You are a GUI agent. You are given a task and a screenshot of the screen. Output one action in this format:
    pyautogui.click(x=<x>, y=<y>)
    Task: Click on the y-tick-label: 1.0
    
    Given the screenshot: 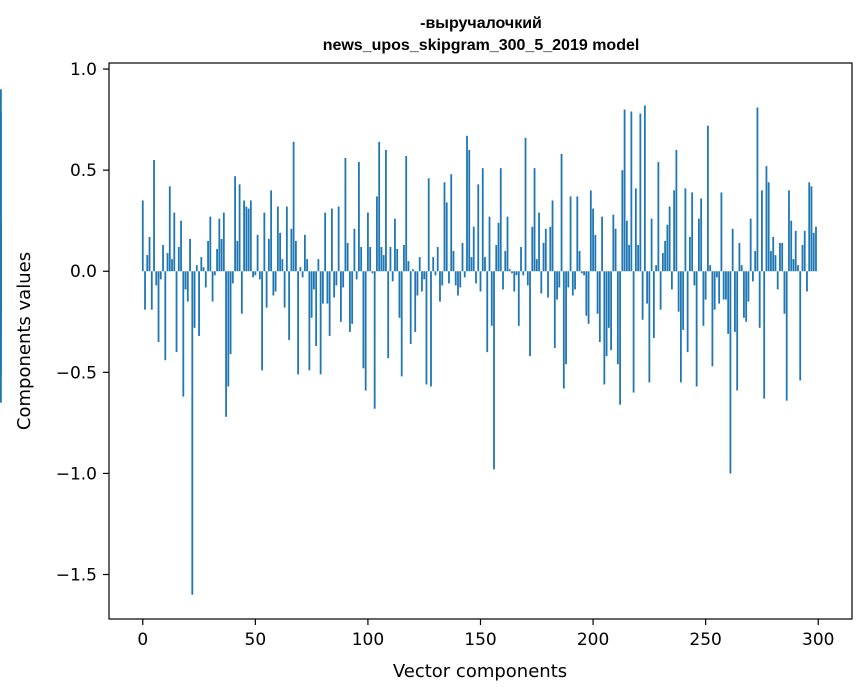 What is the action you would take?
    pyautogui.click(x=83, y=70)
    